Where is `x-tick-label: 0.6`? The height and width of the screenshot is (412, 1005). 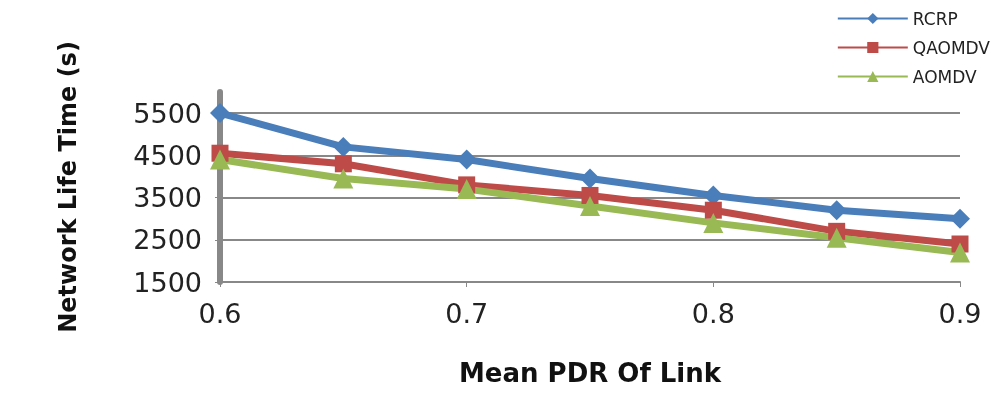
x-tick-label: 0.6 is located at coordinates (220, 313).